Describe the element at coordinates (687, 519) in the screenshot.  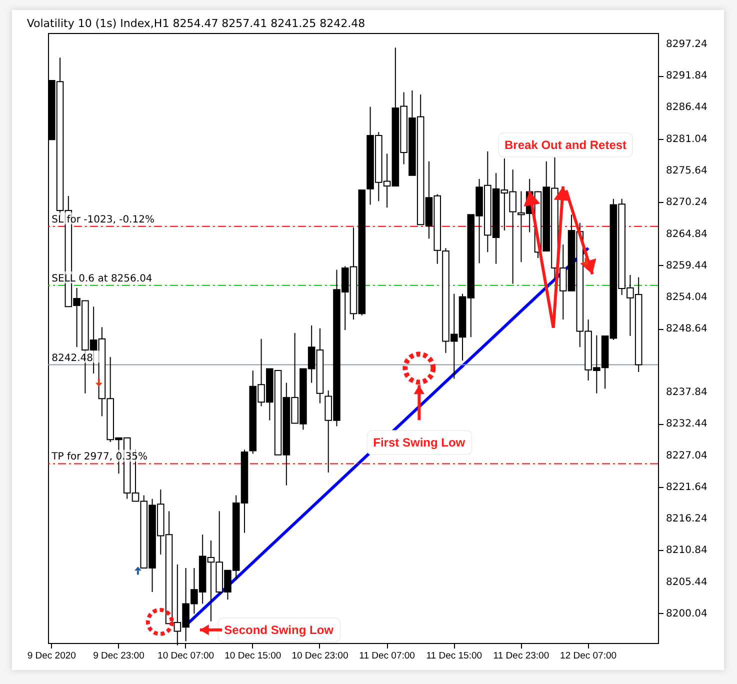
I see `y-tick-label: 8216.24` at that location.